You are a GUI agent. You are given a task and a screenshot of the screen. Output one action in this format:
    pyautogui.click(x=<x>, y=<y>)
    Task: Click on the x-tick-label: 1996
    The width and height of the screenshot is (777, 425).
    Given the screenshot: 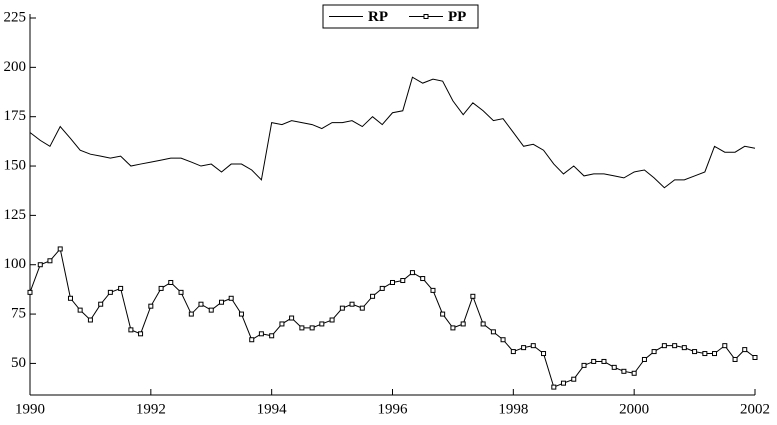 What is the action you would take?
    pyautogui.click(x=393, y=409)
    